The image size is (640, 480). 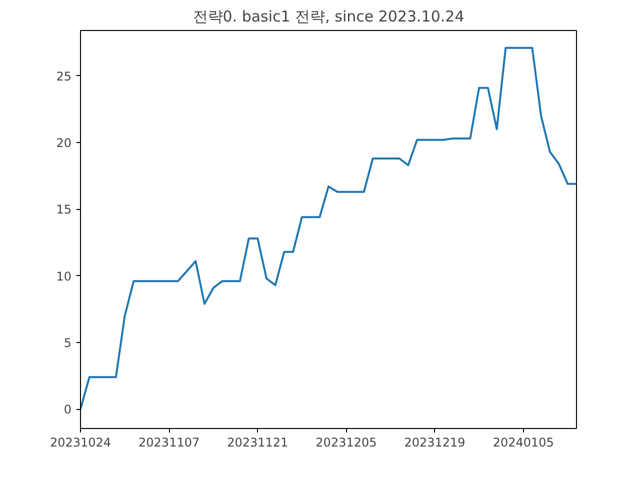 I want to click on x-tick-label: 20231024, so click(x=81, y=443).